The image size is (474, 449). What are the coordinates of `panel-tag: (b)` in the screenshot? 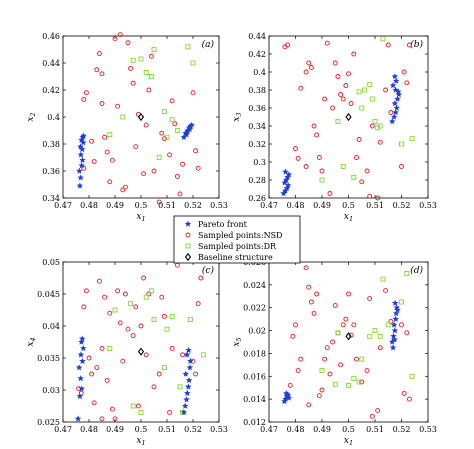 It's located at (416, 44).